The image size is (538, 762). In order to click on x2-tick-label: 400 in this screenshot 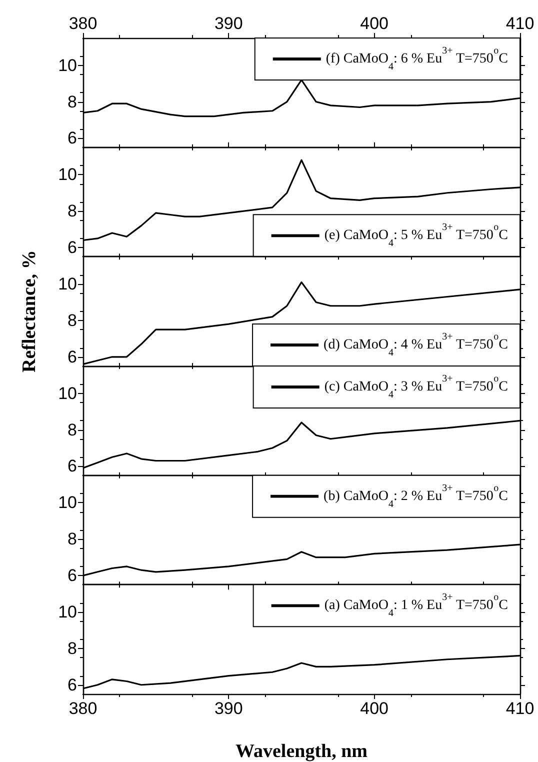, I will do `click(374, 23)`.